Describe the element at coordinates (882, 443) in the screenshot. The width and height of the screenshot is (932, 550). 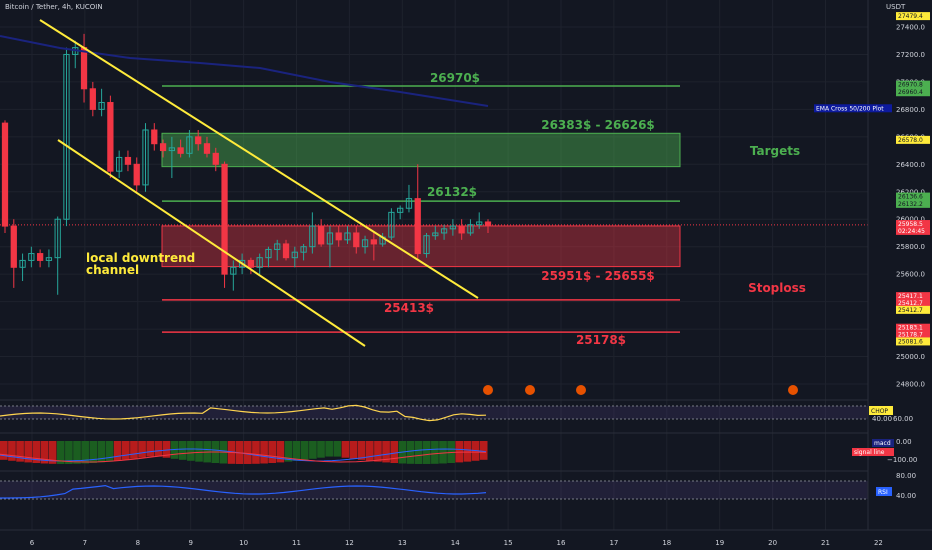
I see `macd-tag-label: macd` at that location.